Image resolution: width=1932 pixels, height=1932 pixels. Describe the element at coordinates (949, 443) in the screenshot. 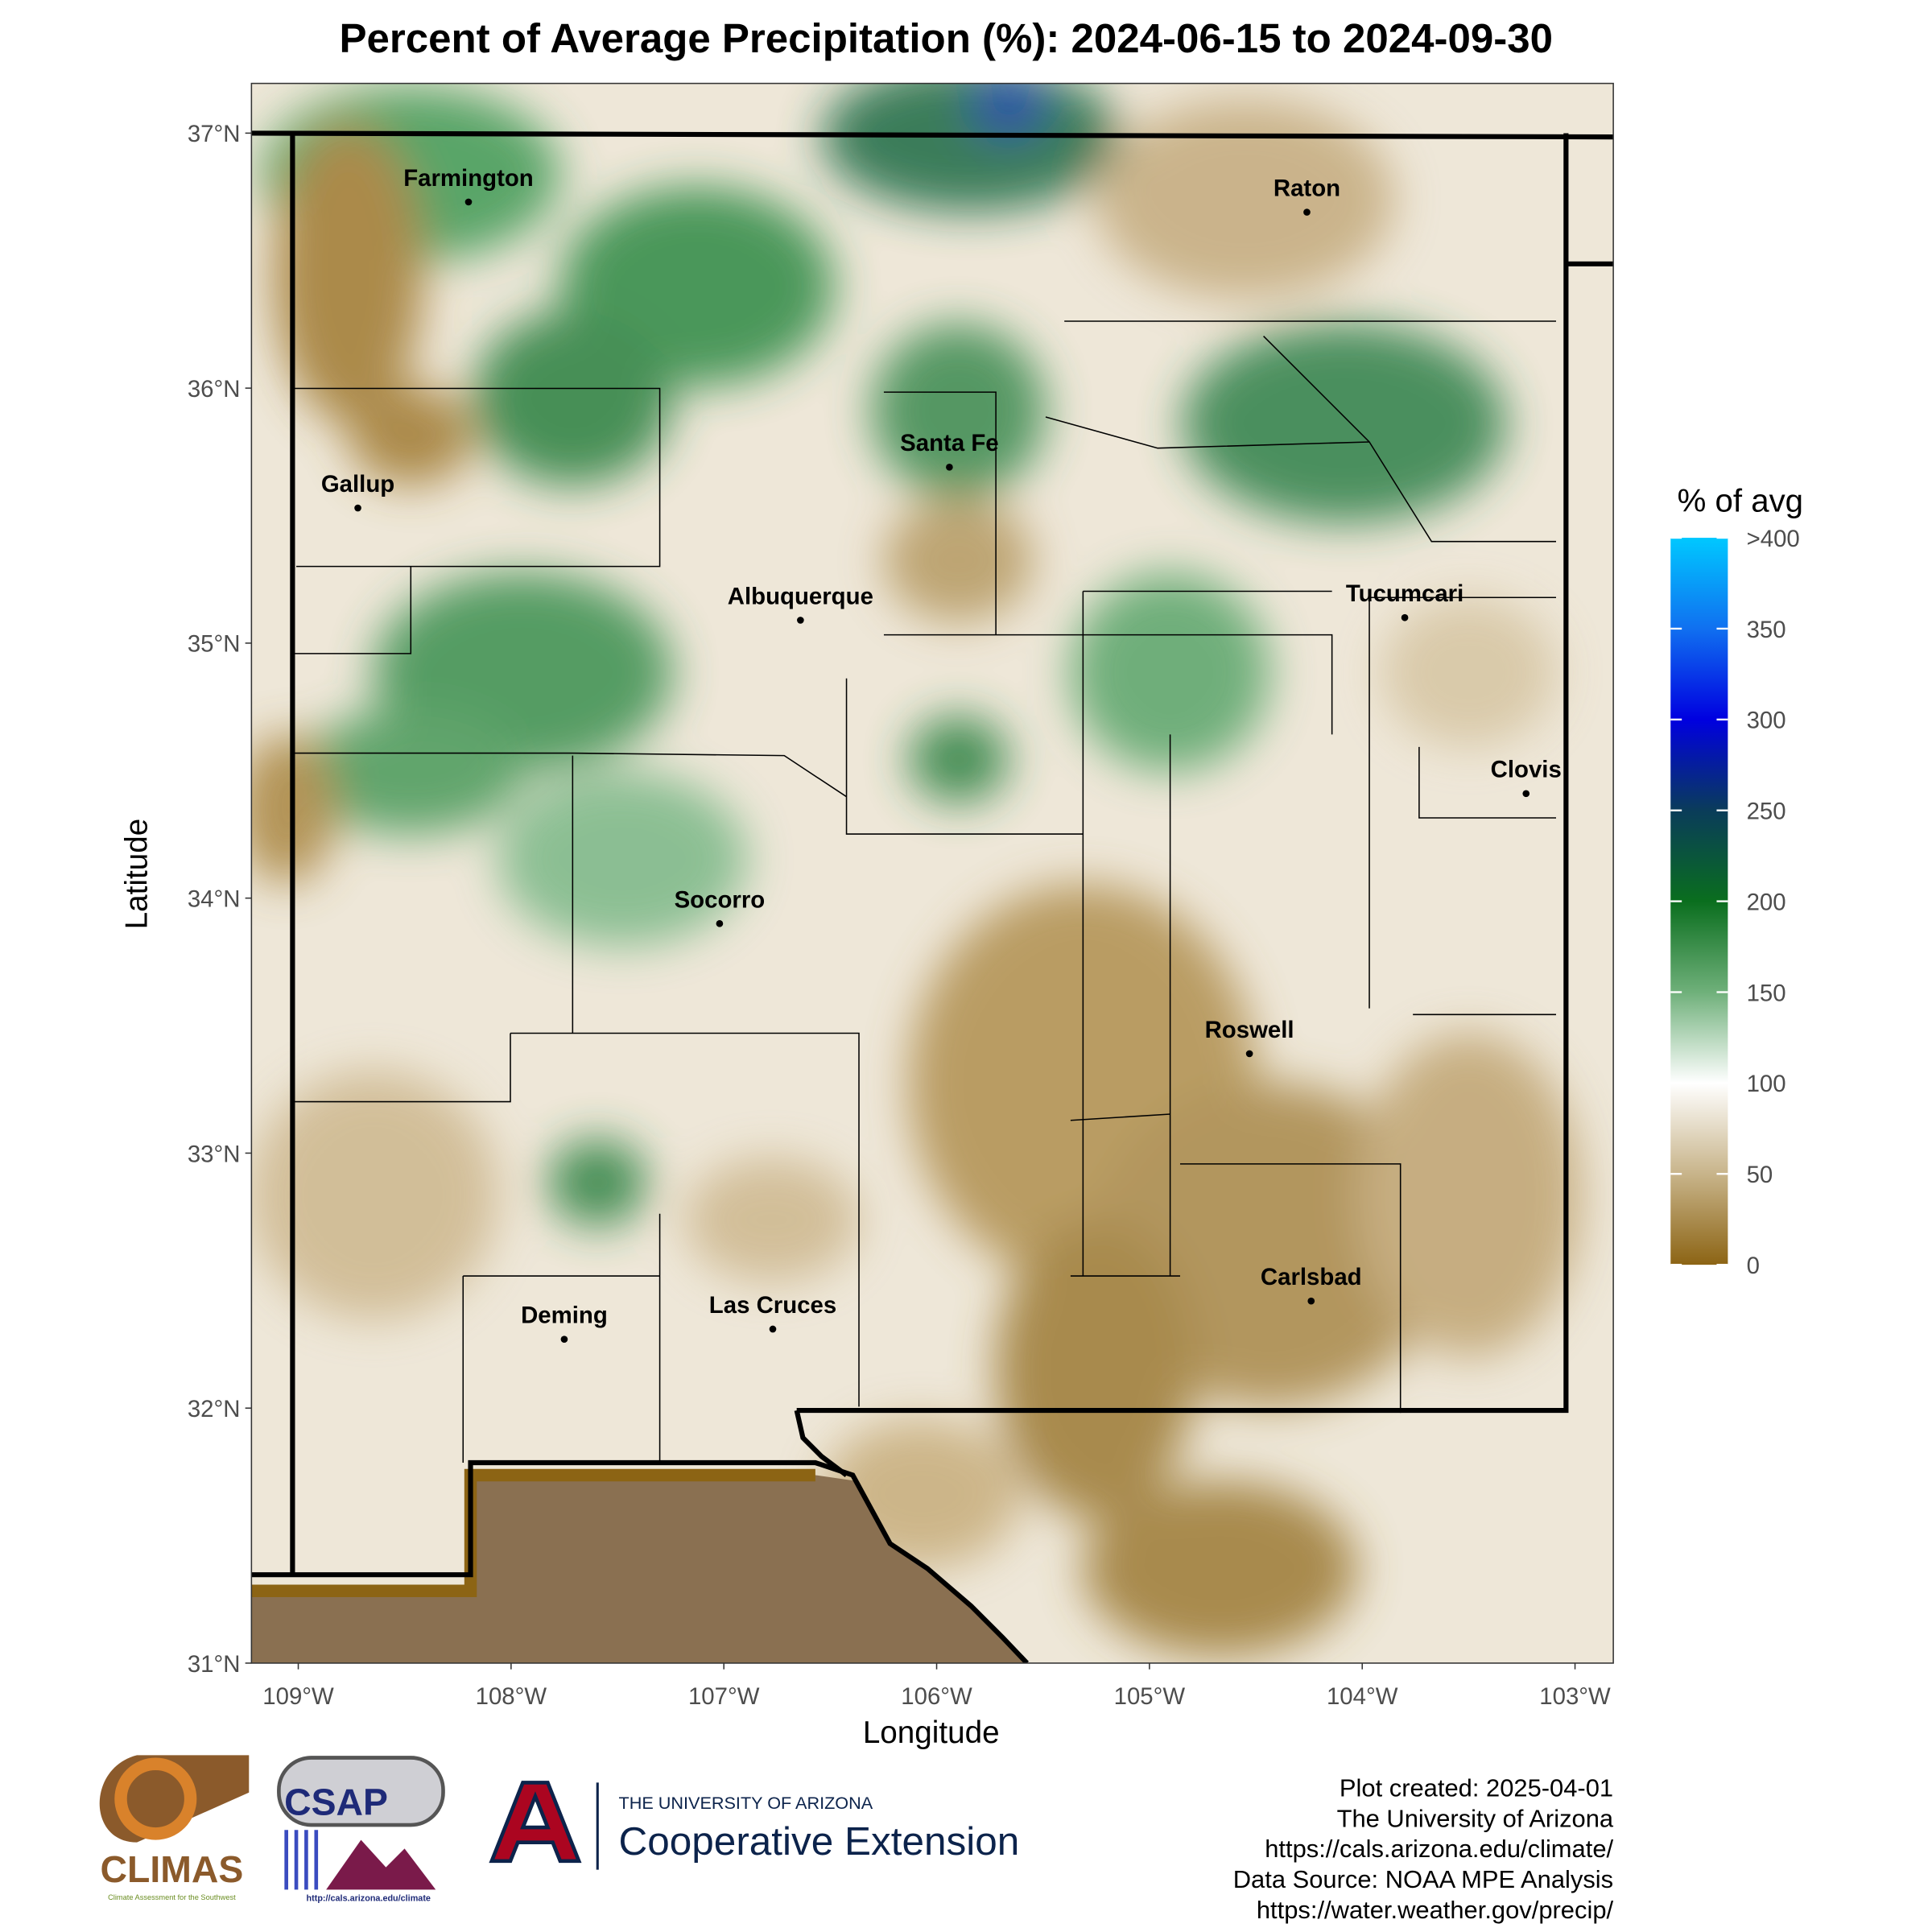

I see `city-label: Santa Fe` at that location.